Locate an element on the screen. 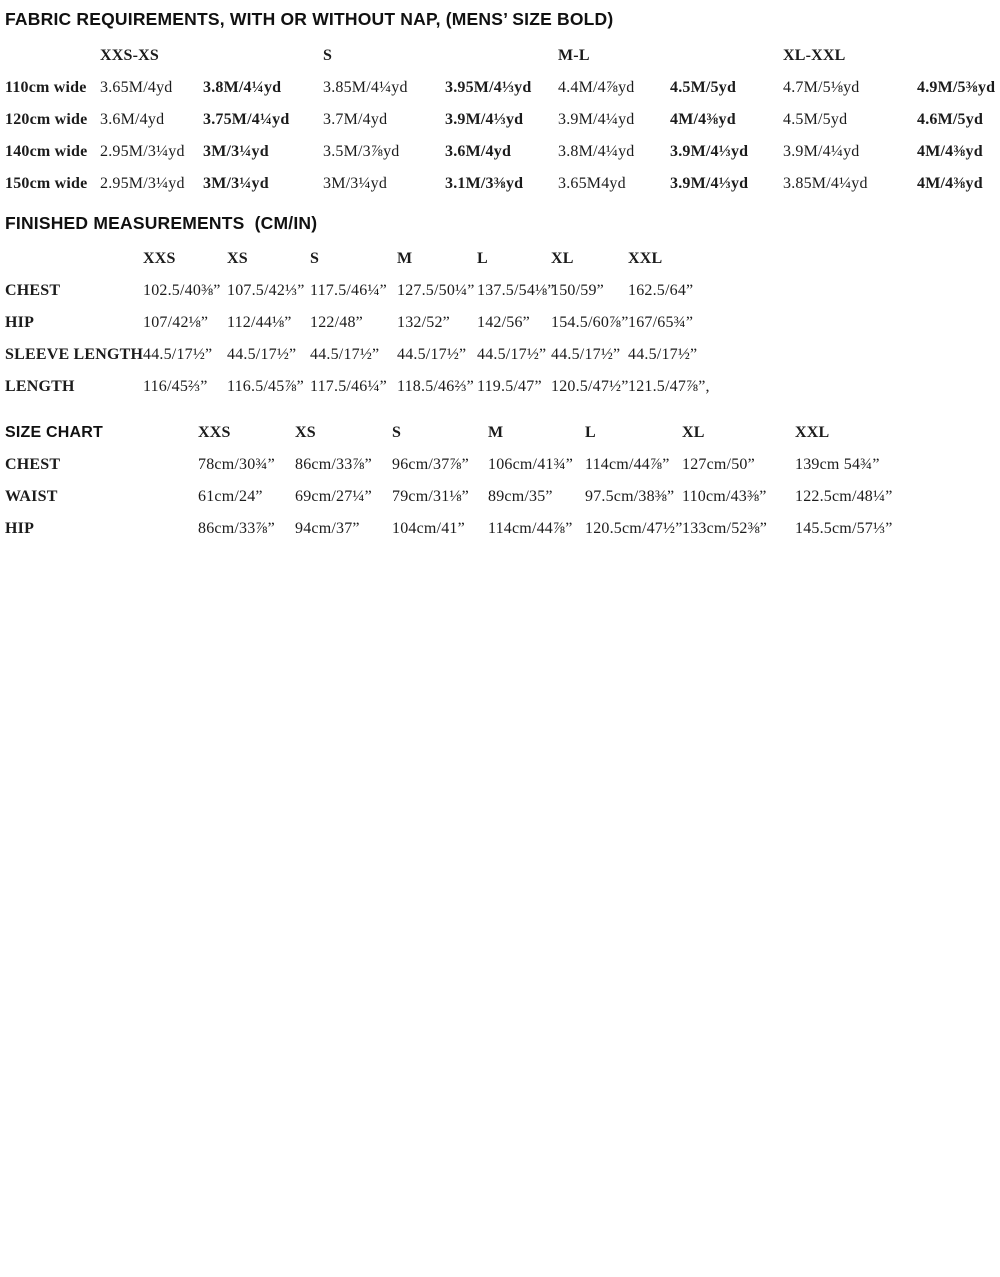  measurement-cell: 94cm/37” is located at coordinates (327, 528).